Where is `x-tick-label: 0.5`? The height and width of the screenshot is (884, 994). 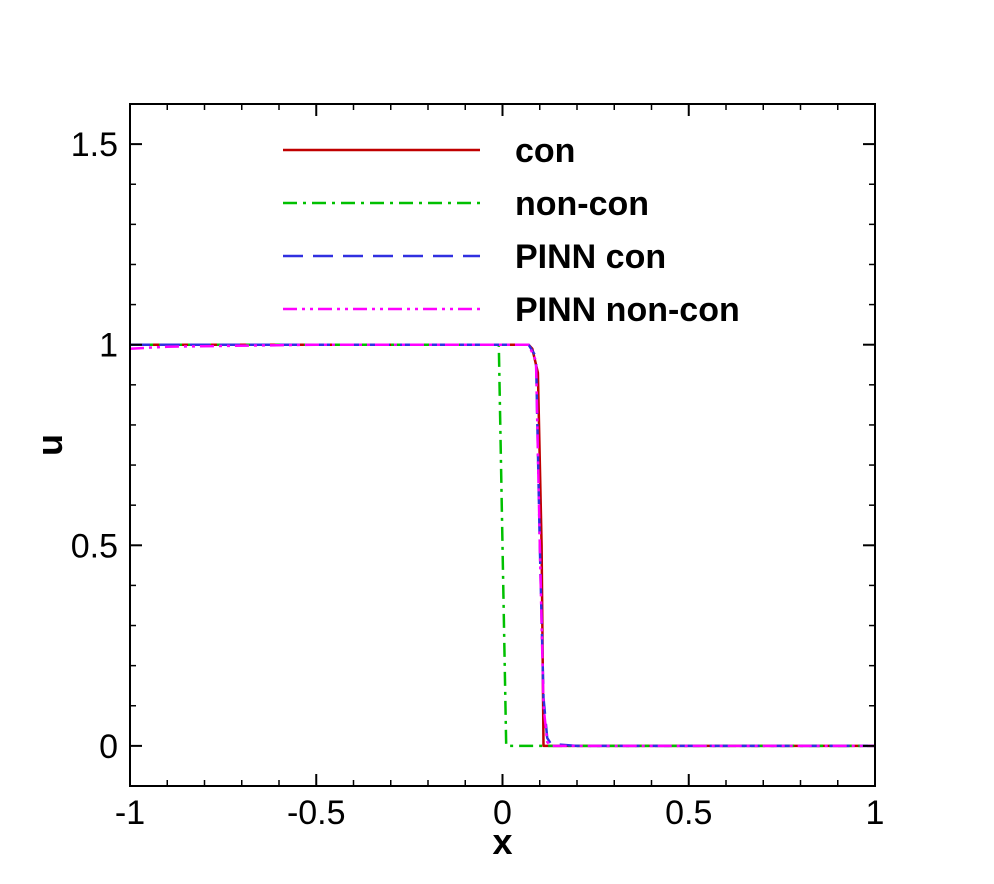
x-tick-label: 0.5 is located at coordinates (688, 813).